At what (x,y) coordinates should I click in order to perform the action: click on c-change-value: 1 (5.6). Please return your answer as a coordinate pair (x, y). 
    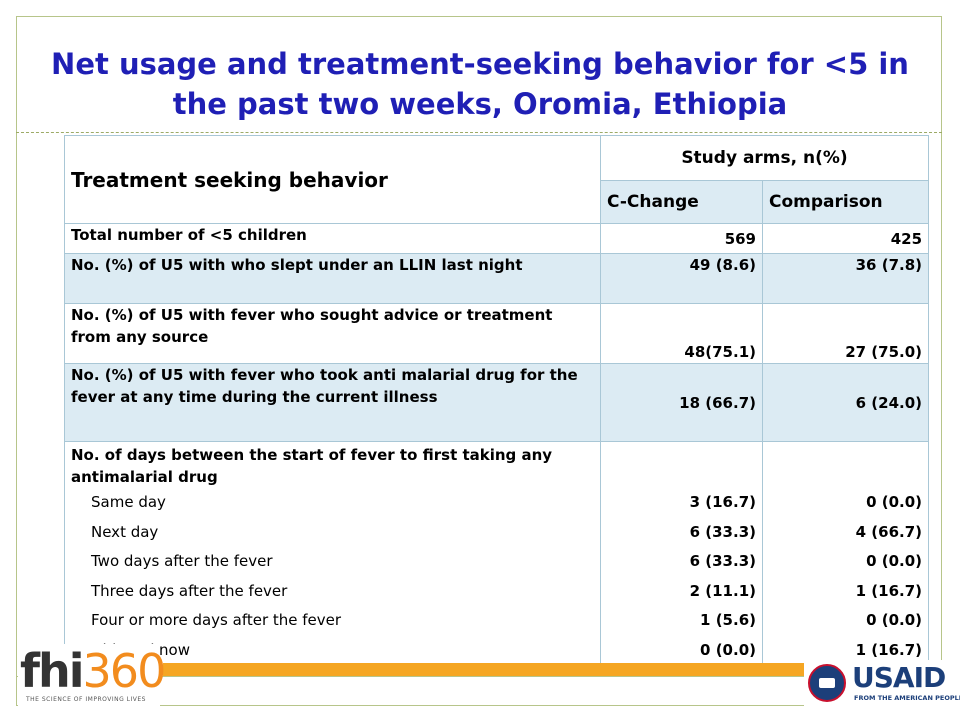
    Looking at the image, I should click on (728, 620).